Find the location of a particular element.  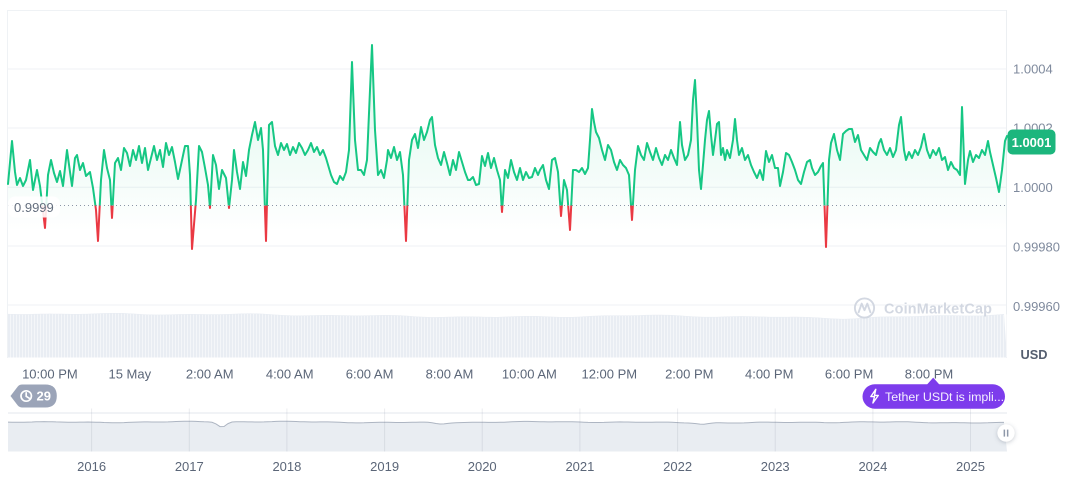

svg-text: 8:00 AM is located at coordinates (450, 374).